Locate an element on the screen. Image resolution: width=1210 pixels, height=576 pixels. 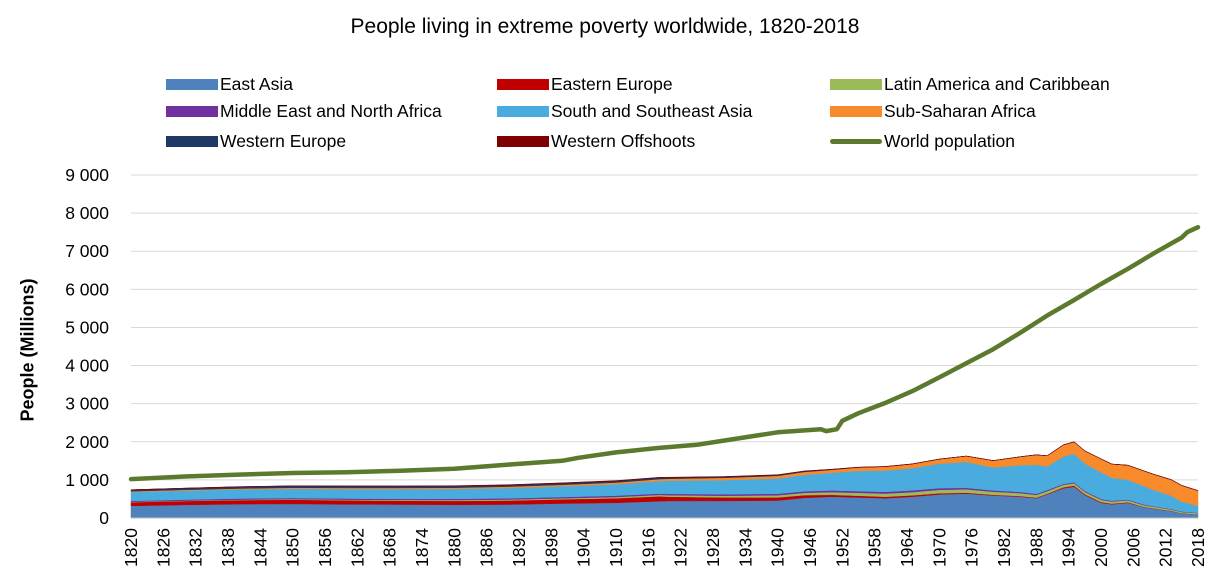
y-tick-label-6: 6 000 is located at coordinates (87, 289).